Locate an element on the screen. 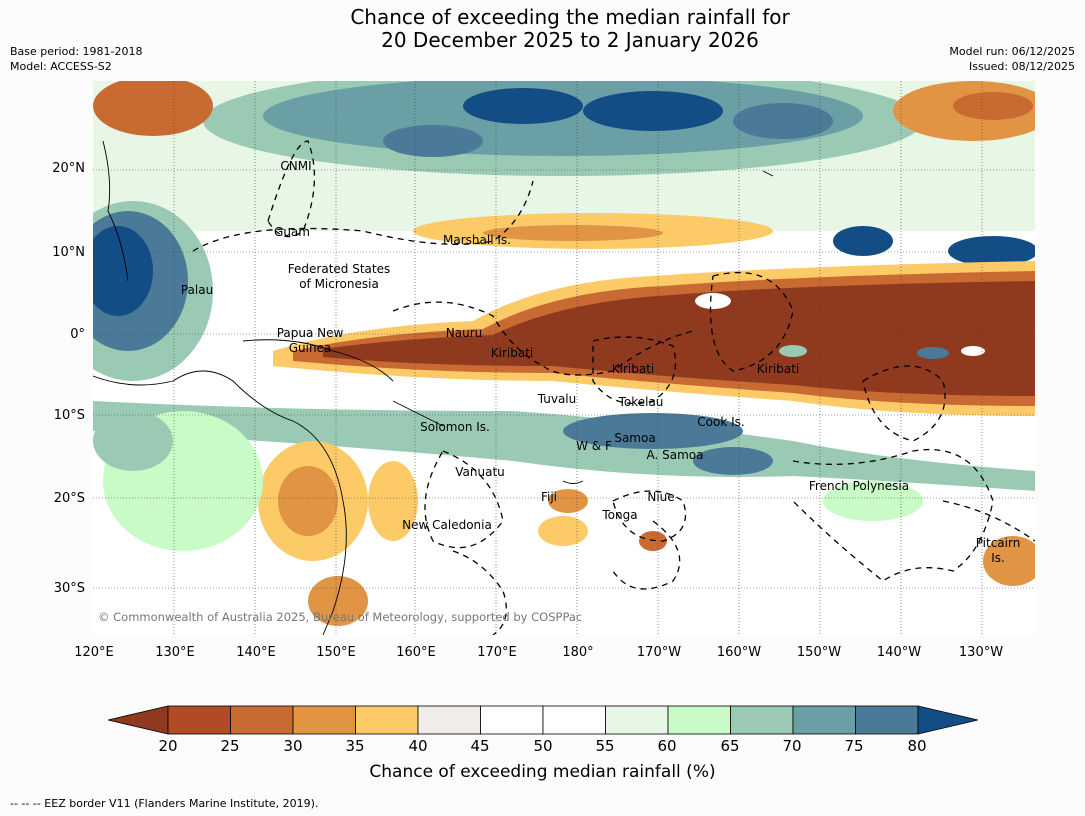 This screenshot has width=1085, height=816. lon-label-140e: 140°E is located at coordinates (256, 652).